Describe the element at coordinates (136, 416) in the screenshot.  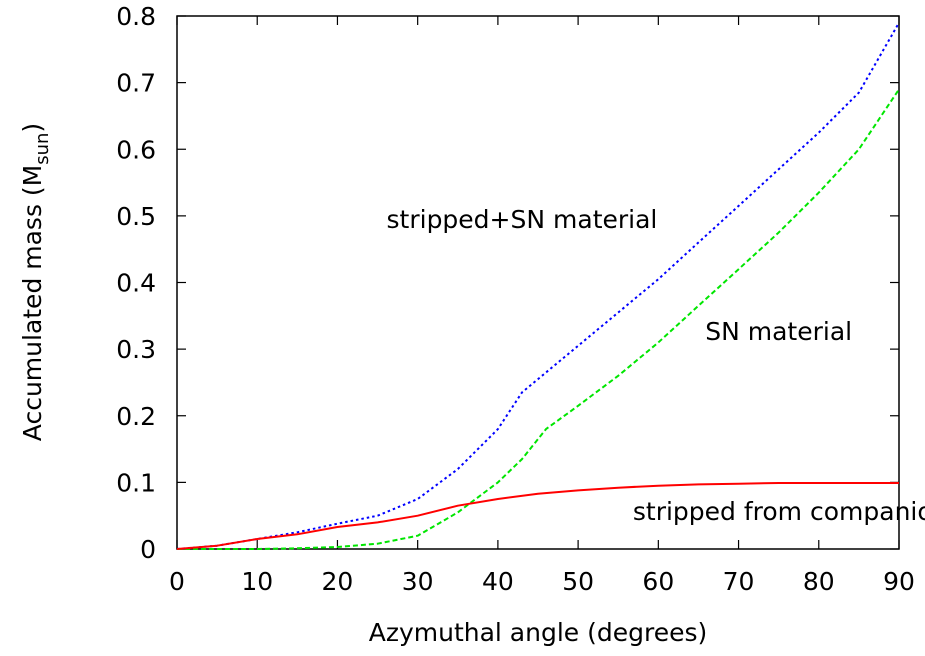
I see `y-tick-label: 0.2` at that location.